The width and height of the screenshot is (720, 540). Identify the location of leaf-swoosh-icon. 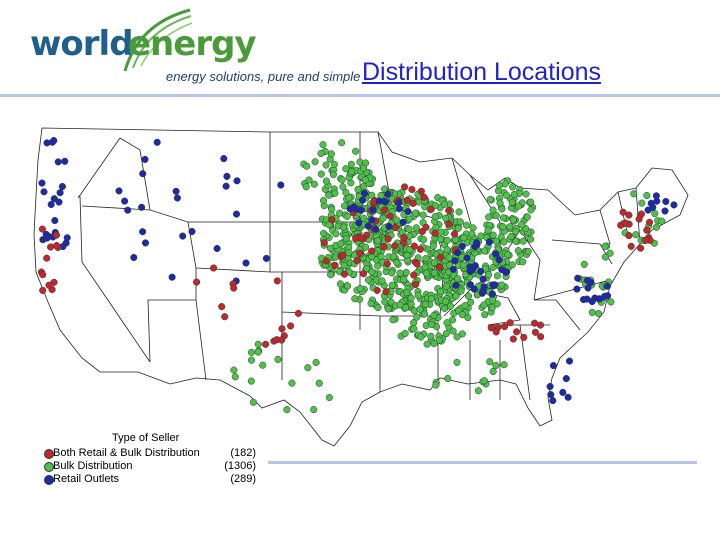
(158, 40).